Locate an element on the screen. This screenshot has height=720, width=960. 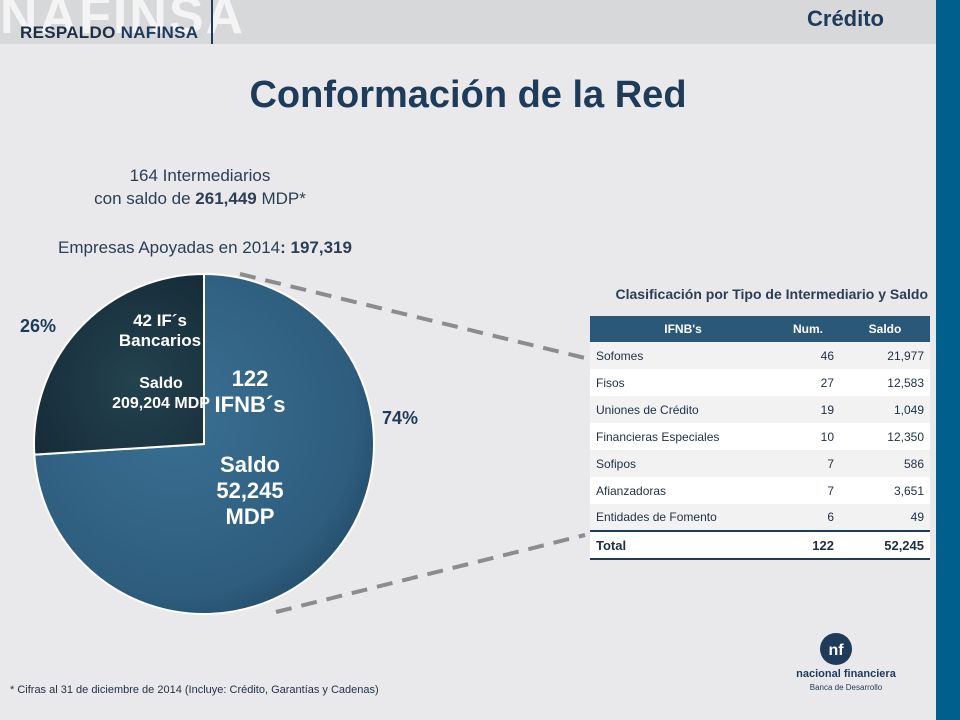
ifnb-saldo-label: Saldo 52,245 MDP is located at coordinates (250, 490).